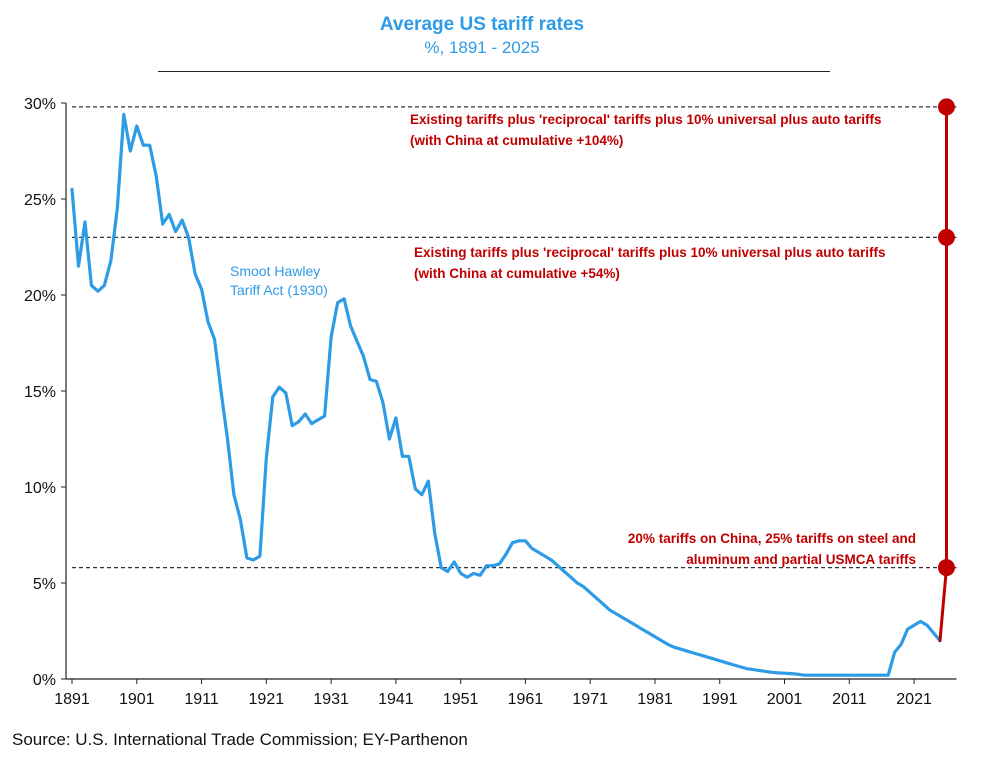  Describe the element at coordinates (720, 699) in the screenshot. I see `x-tick-label-10: 1991` at that location.